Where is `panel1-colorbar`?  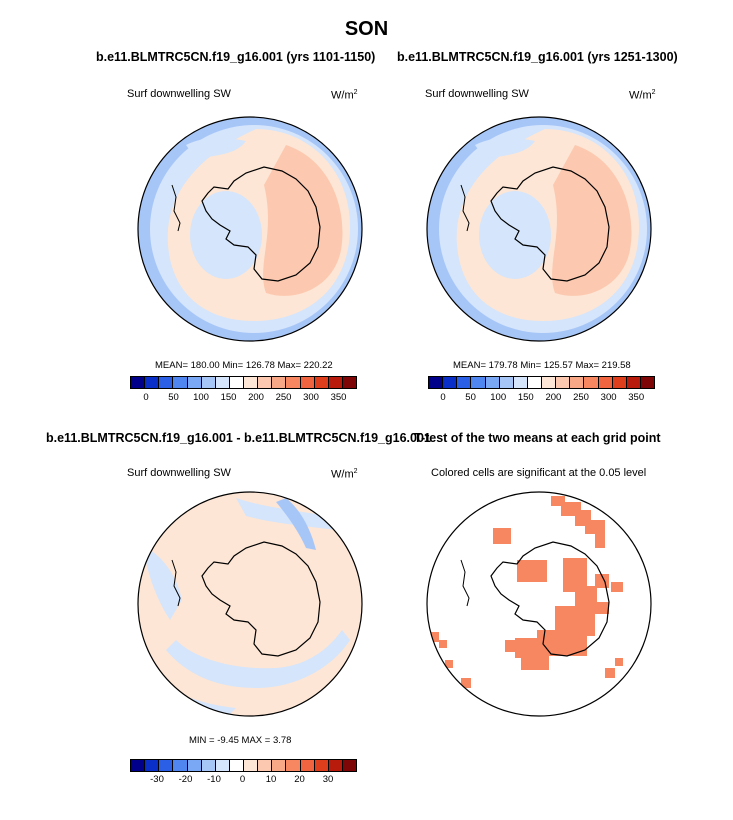 panel1-colorbar is located at coordinates (243, 382).